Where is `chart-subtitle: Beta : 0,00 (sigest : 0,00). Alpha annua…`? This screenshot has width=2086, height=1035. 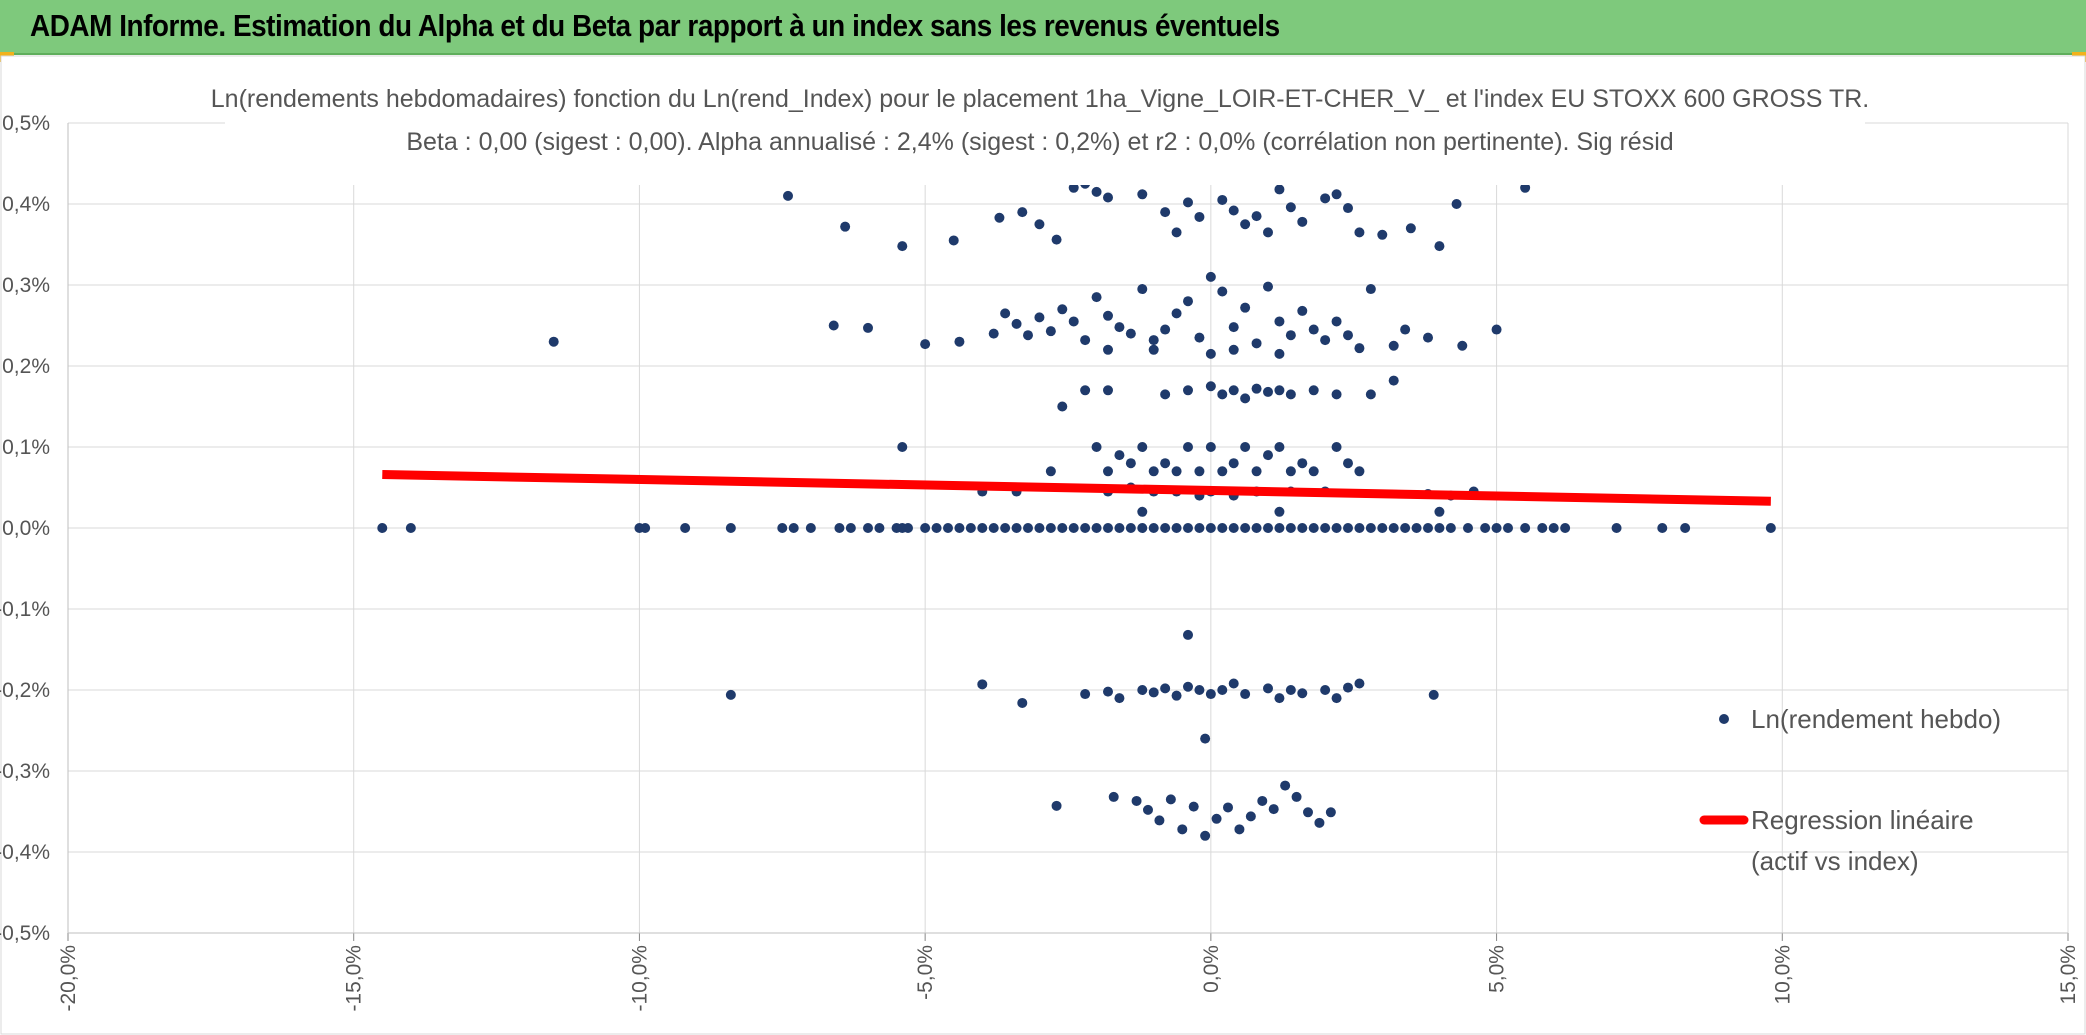
chart-subtitle: Beta : 0,00 (sigest : 0,00). Alpha annua… is located at coordinates (1039, 142).